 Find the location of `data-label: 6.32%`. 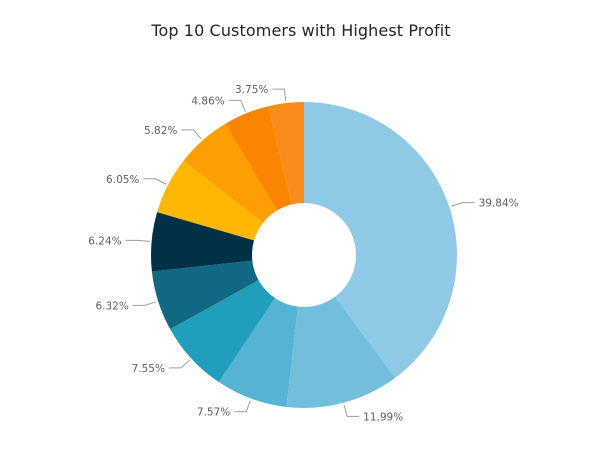

data-label: 6.32% is located at coordinates (111, 306).